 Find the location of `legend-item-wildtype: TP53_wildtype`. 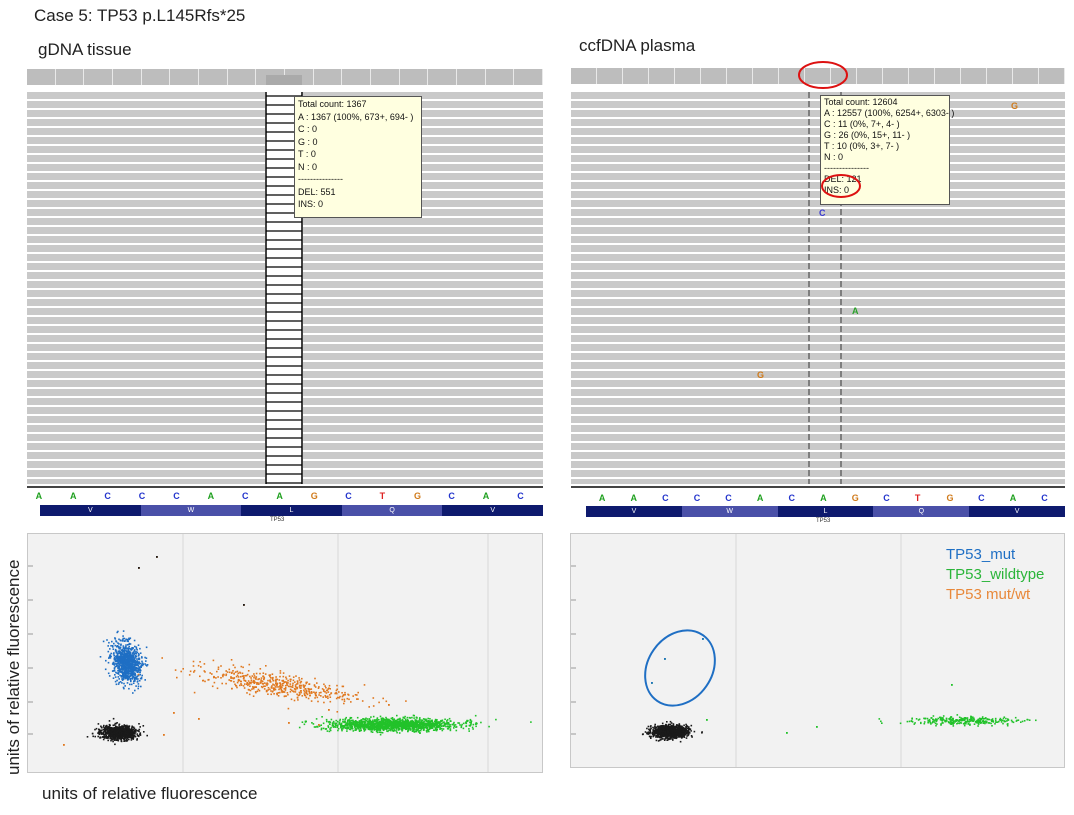

legend-item-wildtype: TP53_wildtype is located at coordinates (995, 574).